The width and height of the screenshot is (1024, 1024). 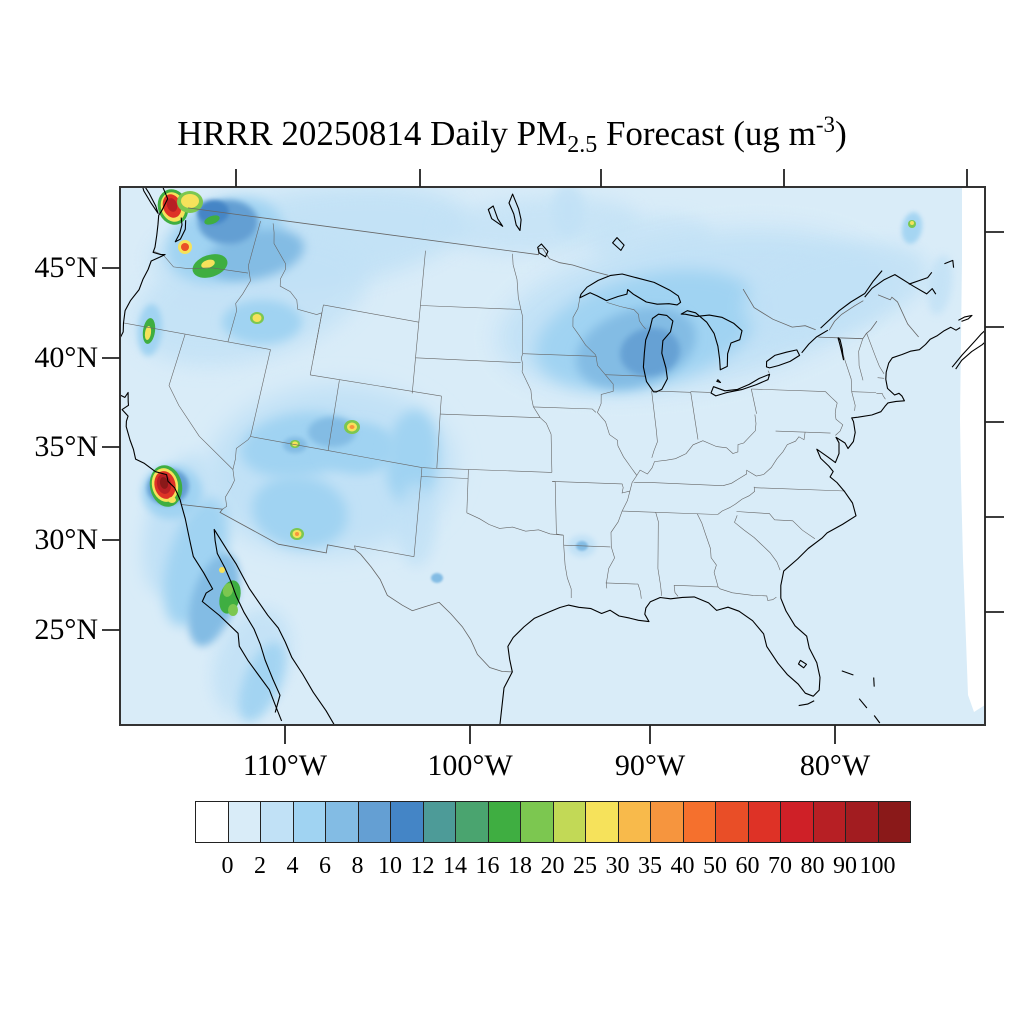 I want to click on colorbar-level-label: 6, so click(x=325, y=866).